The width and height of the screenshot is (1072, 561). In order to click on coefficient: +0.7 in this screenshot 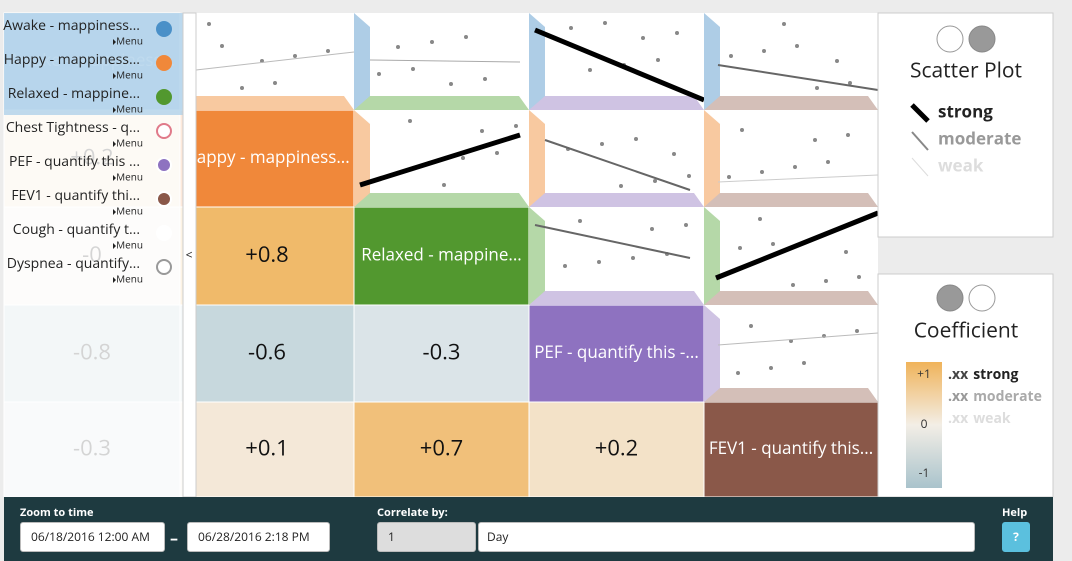, I will do `click(442, 447)`.